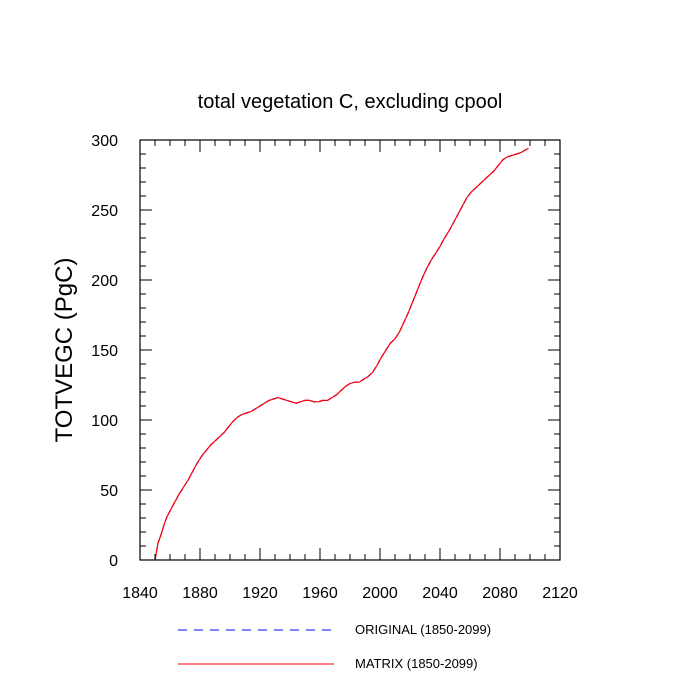  I want to click on legend: ORIGINAL (1850-2099) MATRIX (1850-2099), so click(334, 646).